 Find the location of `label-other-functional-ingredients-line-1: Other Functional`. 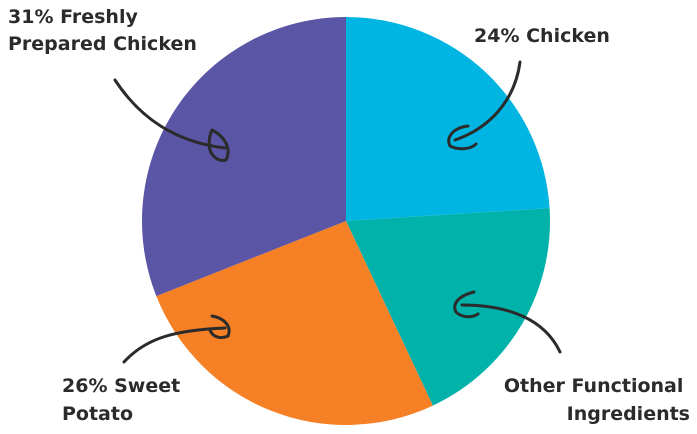

label-other-functional-ingredients-line-1: Other Functional is located at coordinates (594, 386).